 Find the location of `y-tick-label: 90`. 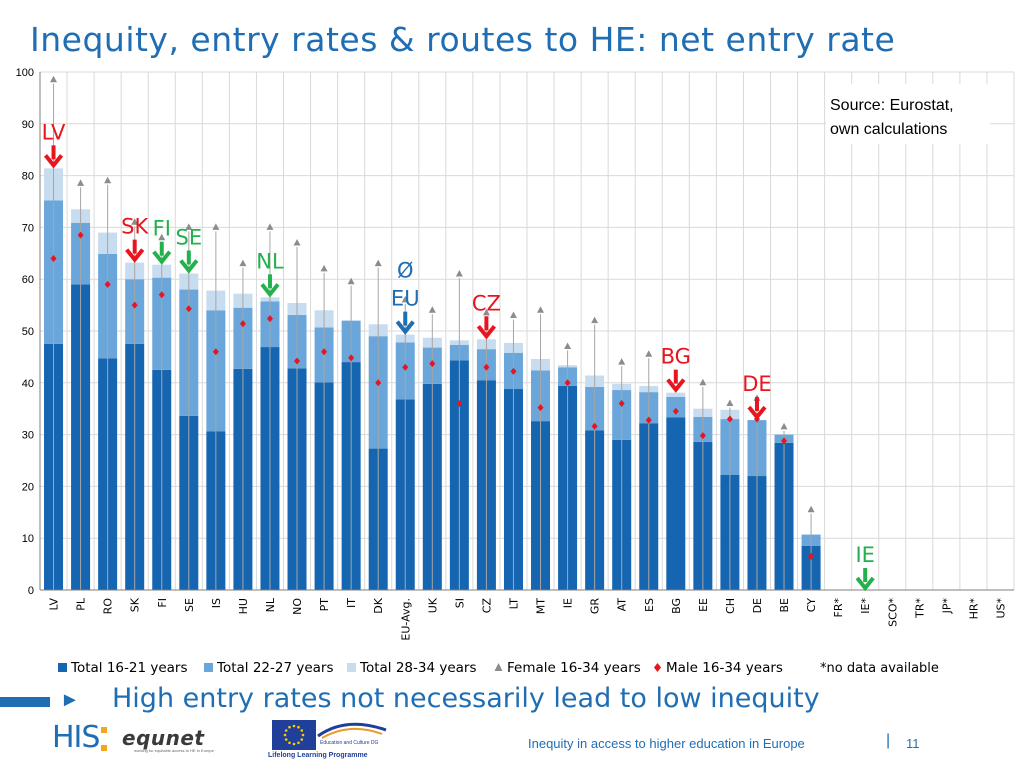

y-tick-label: 90 is located at coordinates (28, 125).